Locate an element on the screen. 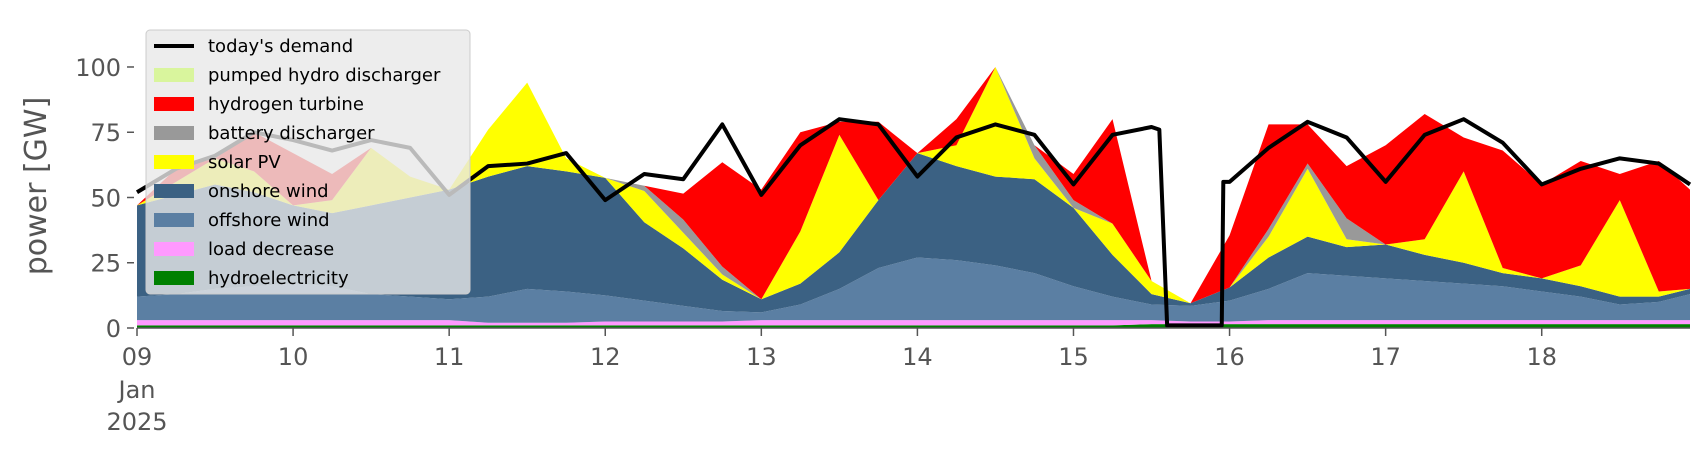  legend-label-solar-pv: solar PV is located at coordinates (244, 162).